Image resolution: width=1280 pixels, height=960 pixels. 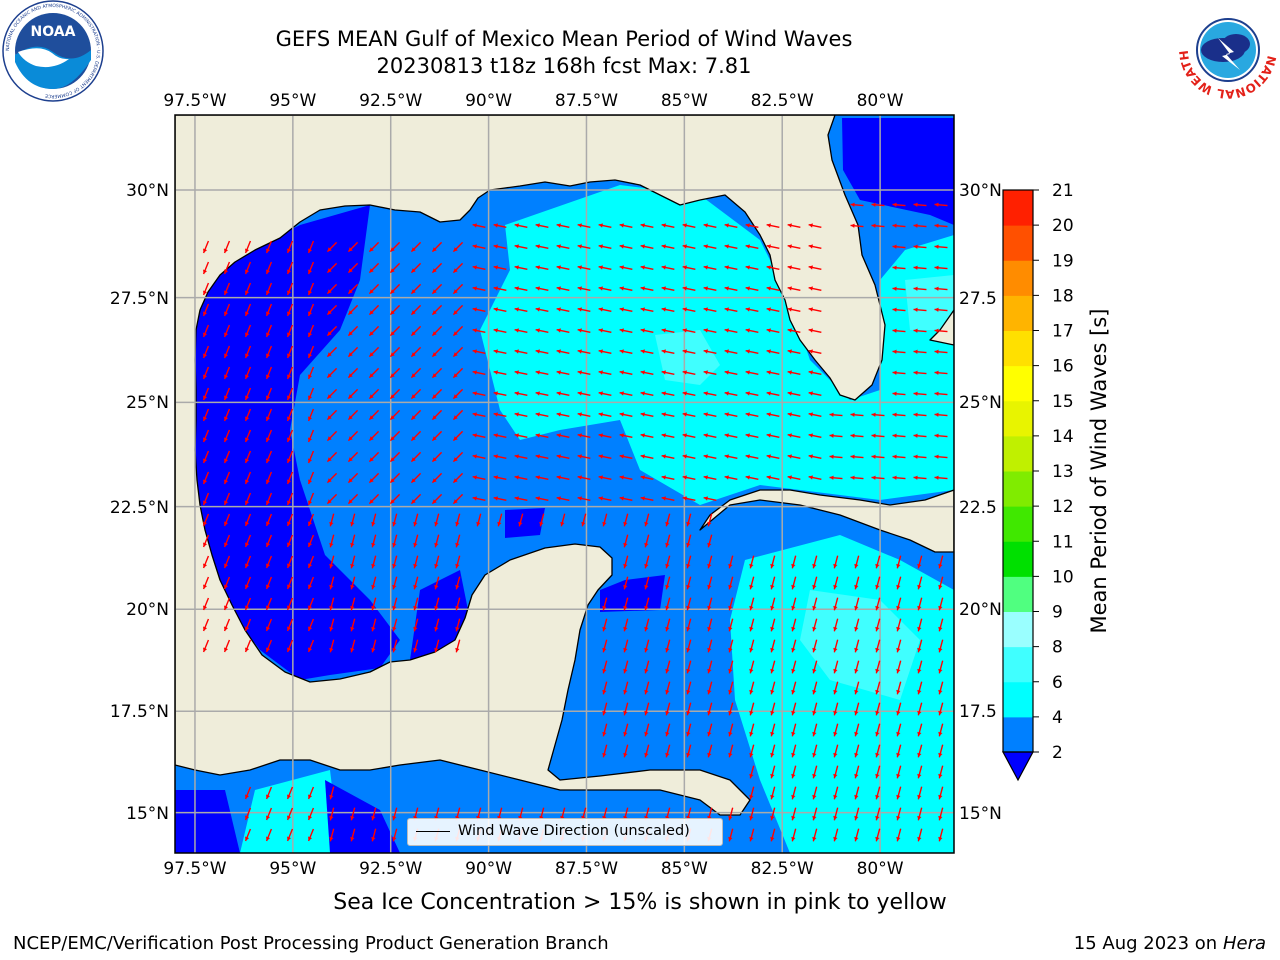 I want to click on wave-region-under-2s-west, so click(x=295, y=442).